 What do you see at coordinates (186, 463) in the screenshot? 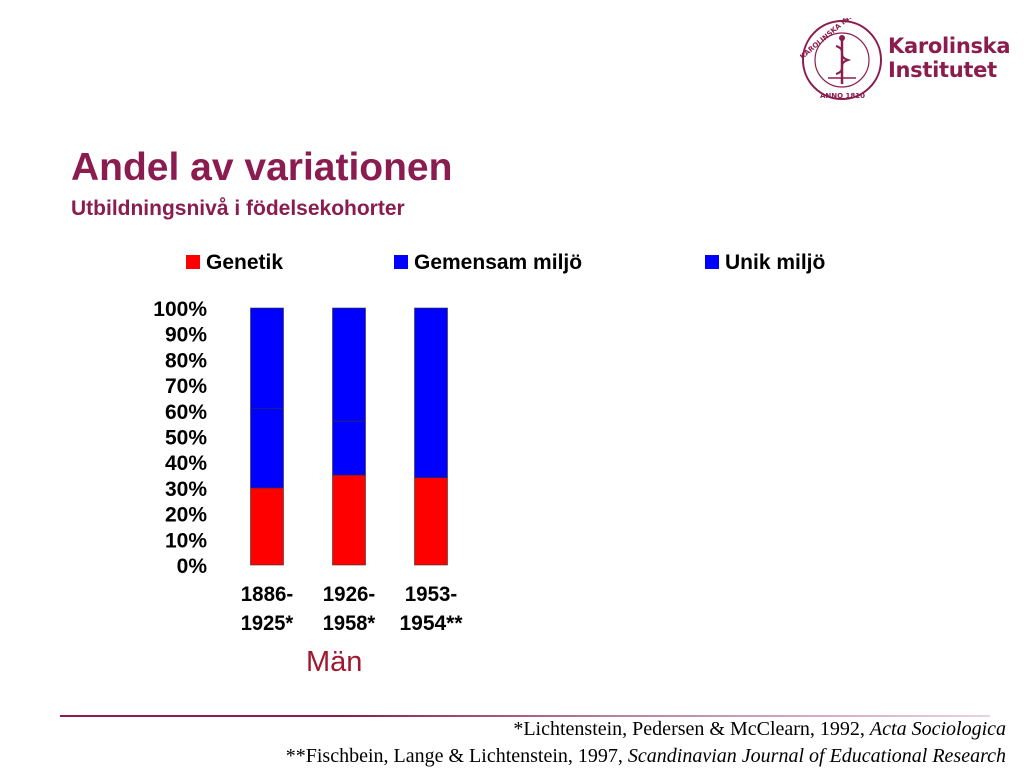
I see `y-tick-label: 40%` at bounding box center [186, 463].